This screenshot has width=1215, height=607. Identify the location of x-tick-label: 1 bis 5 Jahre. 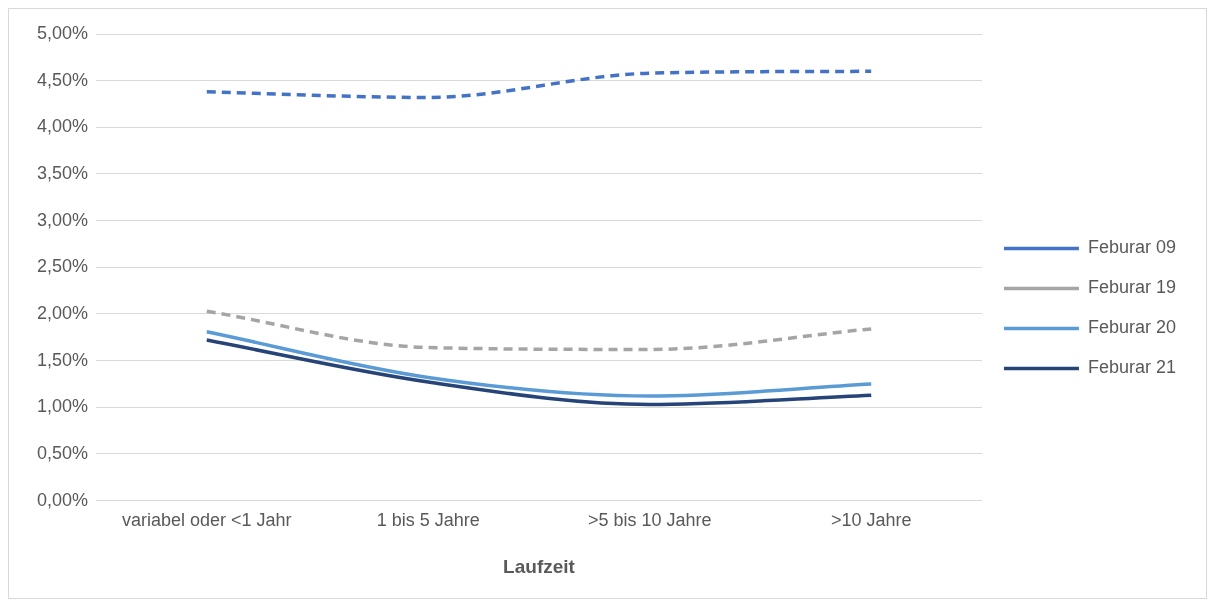
(428, 520).